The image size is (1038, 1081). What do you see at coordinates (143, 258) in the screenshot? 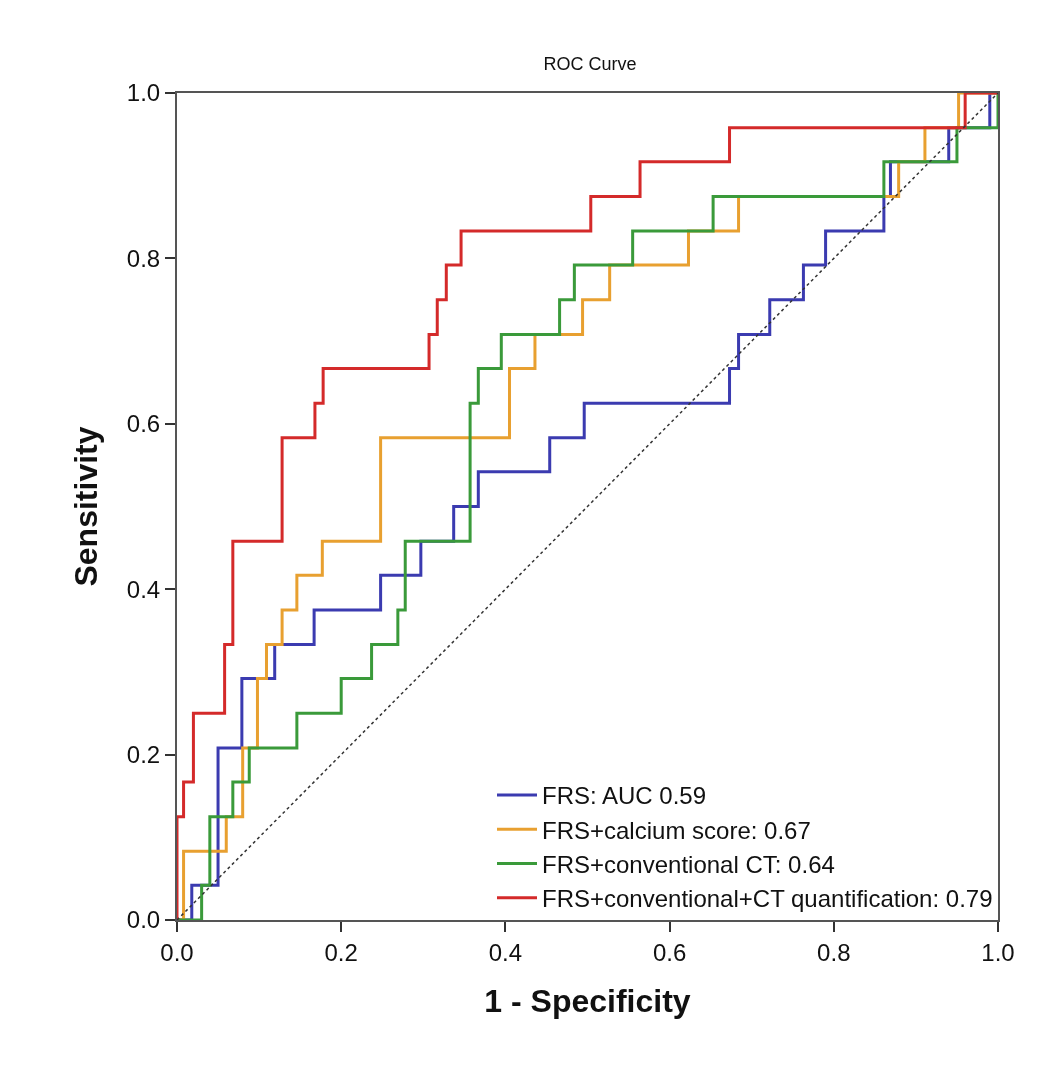
I see `y-tick-label: 0.8` at bounding box center [143, 258].